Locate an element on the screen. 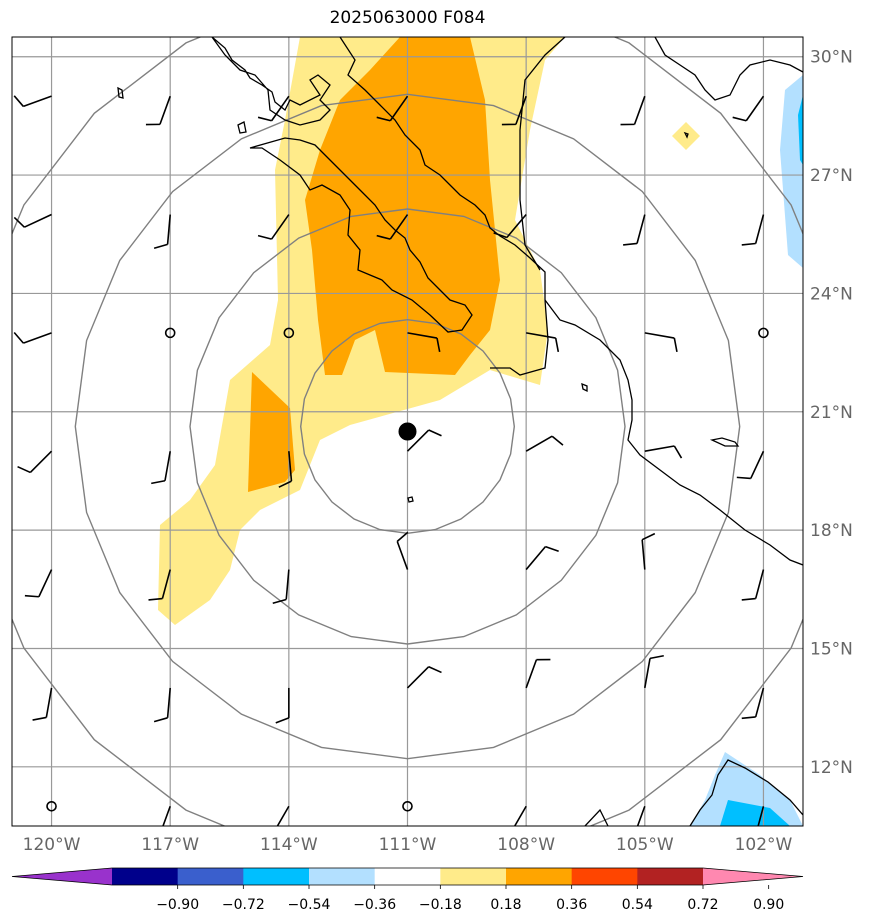  colorbar-tick-label: −0.72 is located at coordinates (243, 905).